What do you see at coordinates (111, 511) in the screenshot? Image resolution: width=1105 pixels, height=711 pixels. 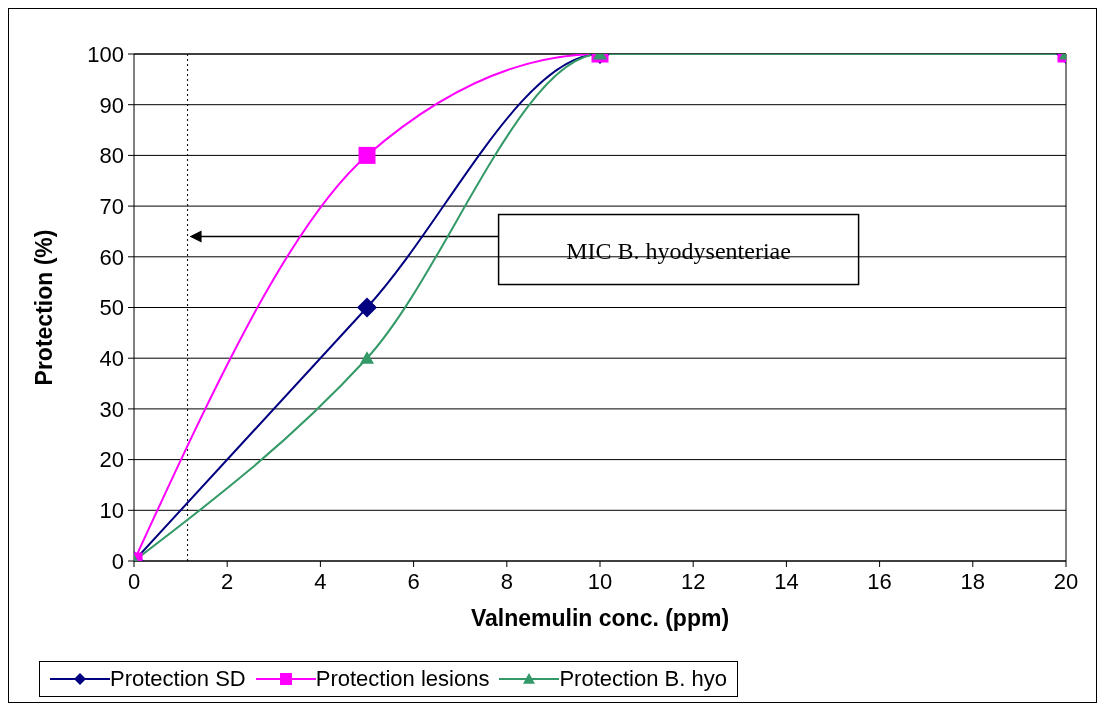 I see `y-tick-label: 10` at bounding box center [111, 511].